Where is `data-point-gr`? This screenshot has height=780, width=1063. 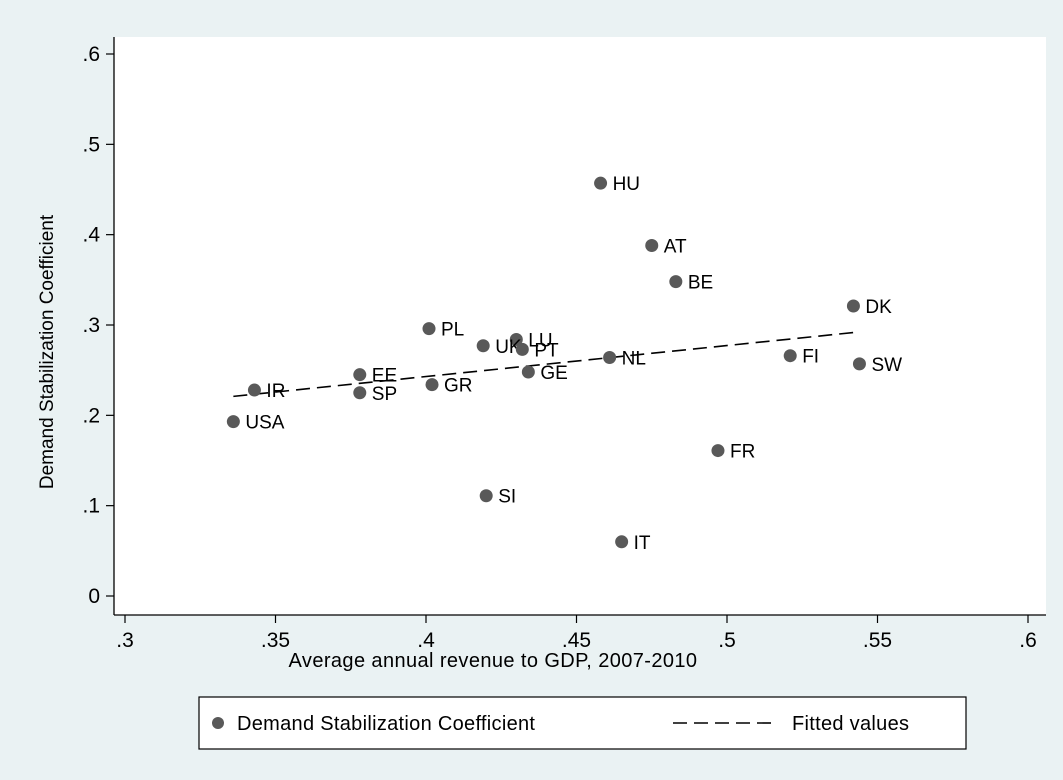
data-point-gr is located at coordinates (432, 385).